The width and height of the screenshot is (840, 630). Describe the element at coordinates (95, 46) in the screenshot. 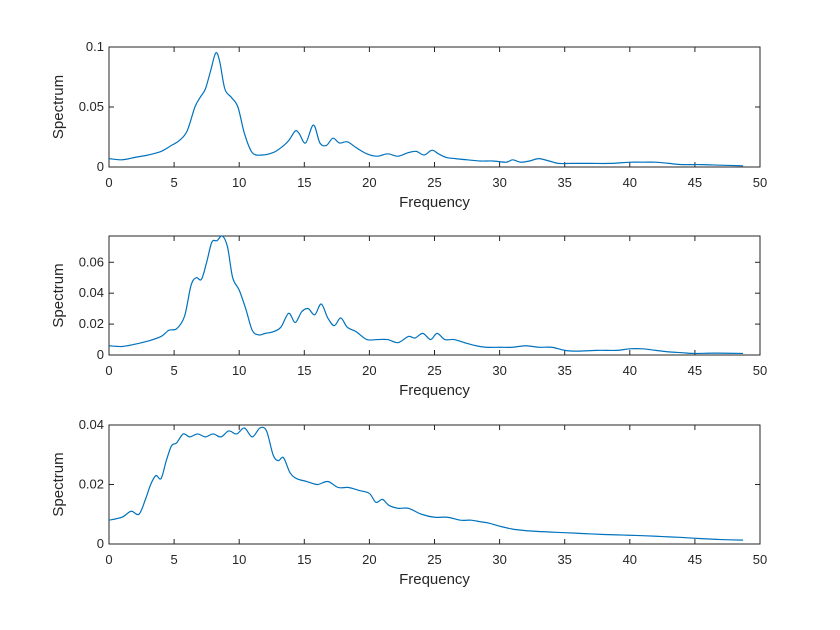

I see `y-tick-label: 0.1` at that location.